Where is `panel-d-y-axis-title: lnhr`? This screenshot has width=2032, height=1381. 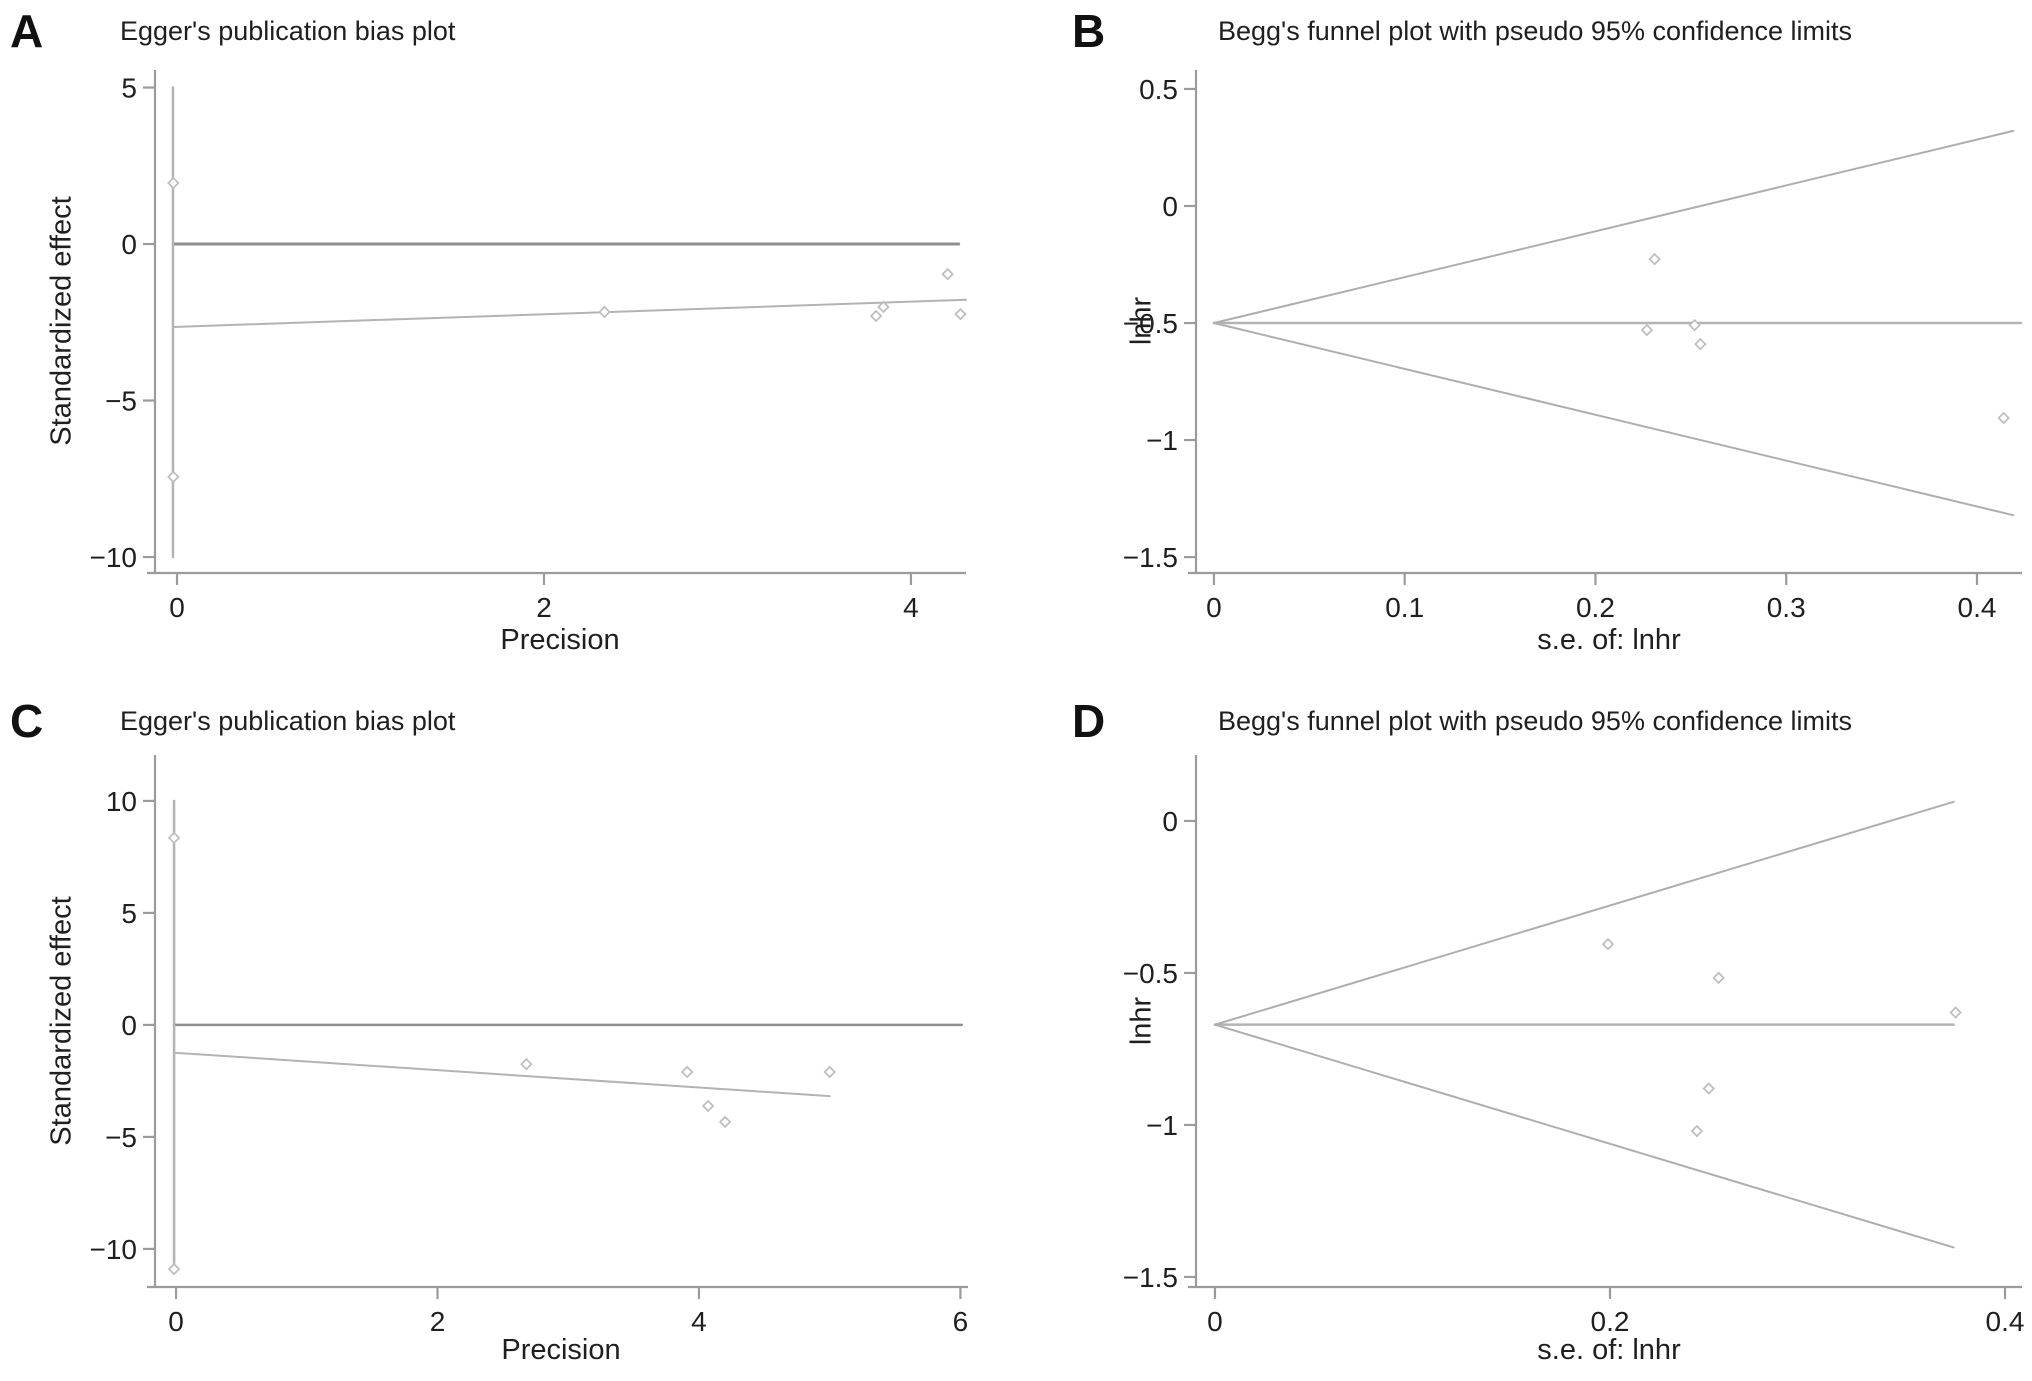
panel-d-y-axis-title: lnhr is located at coordinates (1141, 1021).